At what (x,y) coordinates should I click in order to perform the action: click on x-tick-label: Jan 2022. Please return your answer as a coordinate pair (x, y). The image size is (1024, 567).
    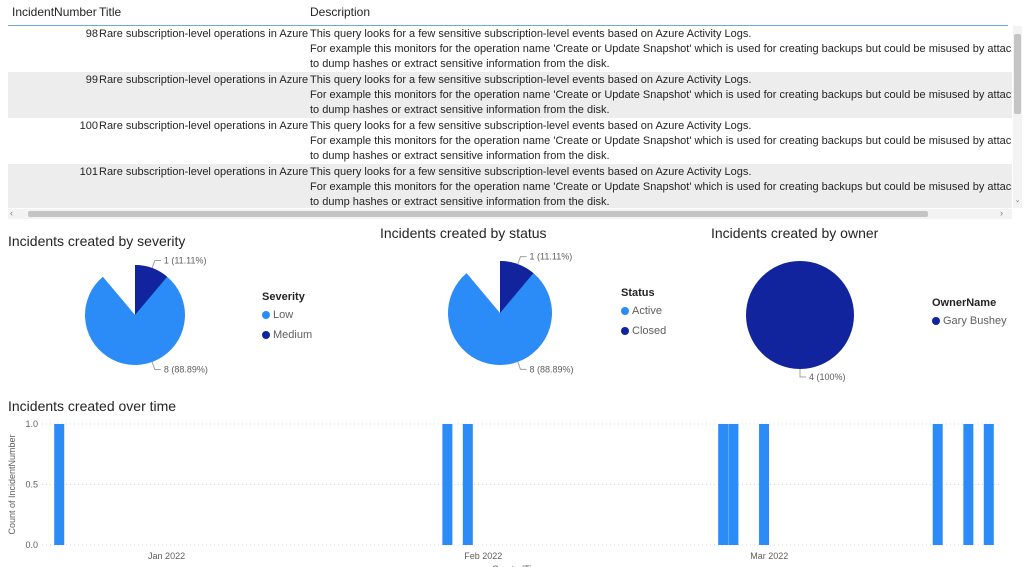
    Looking at the image, I should click on (166, 556).